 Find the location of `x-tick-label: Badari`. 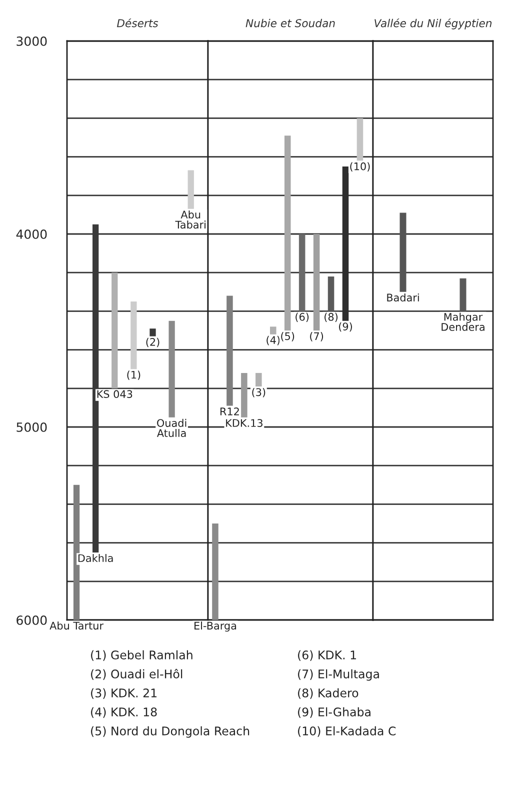

x-tick-label: Badari is located at coordinates (403, 297).